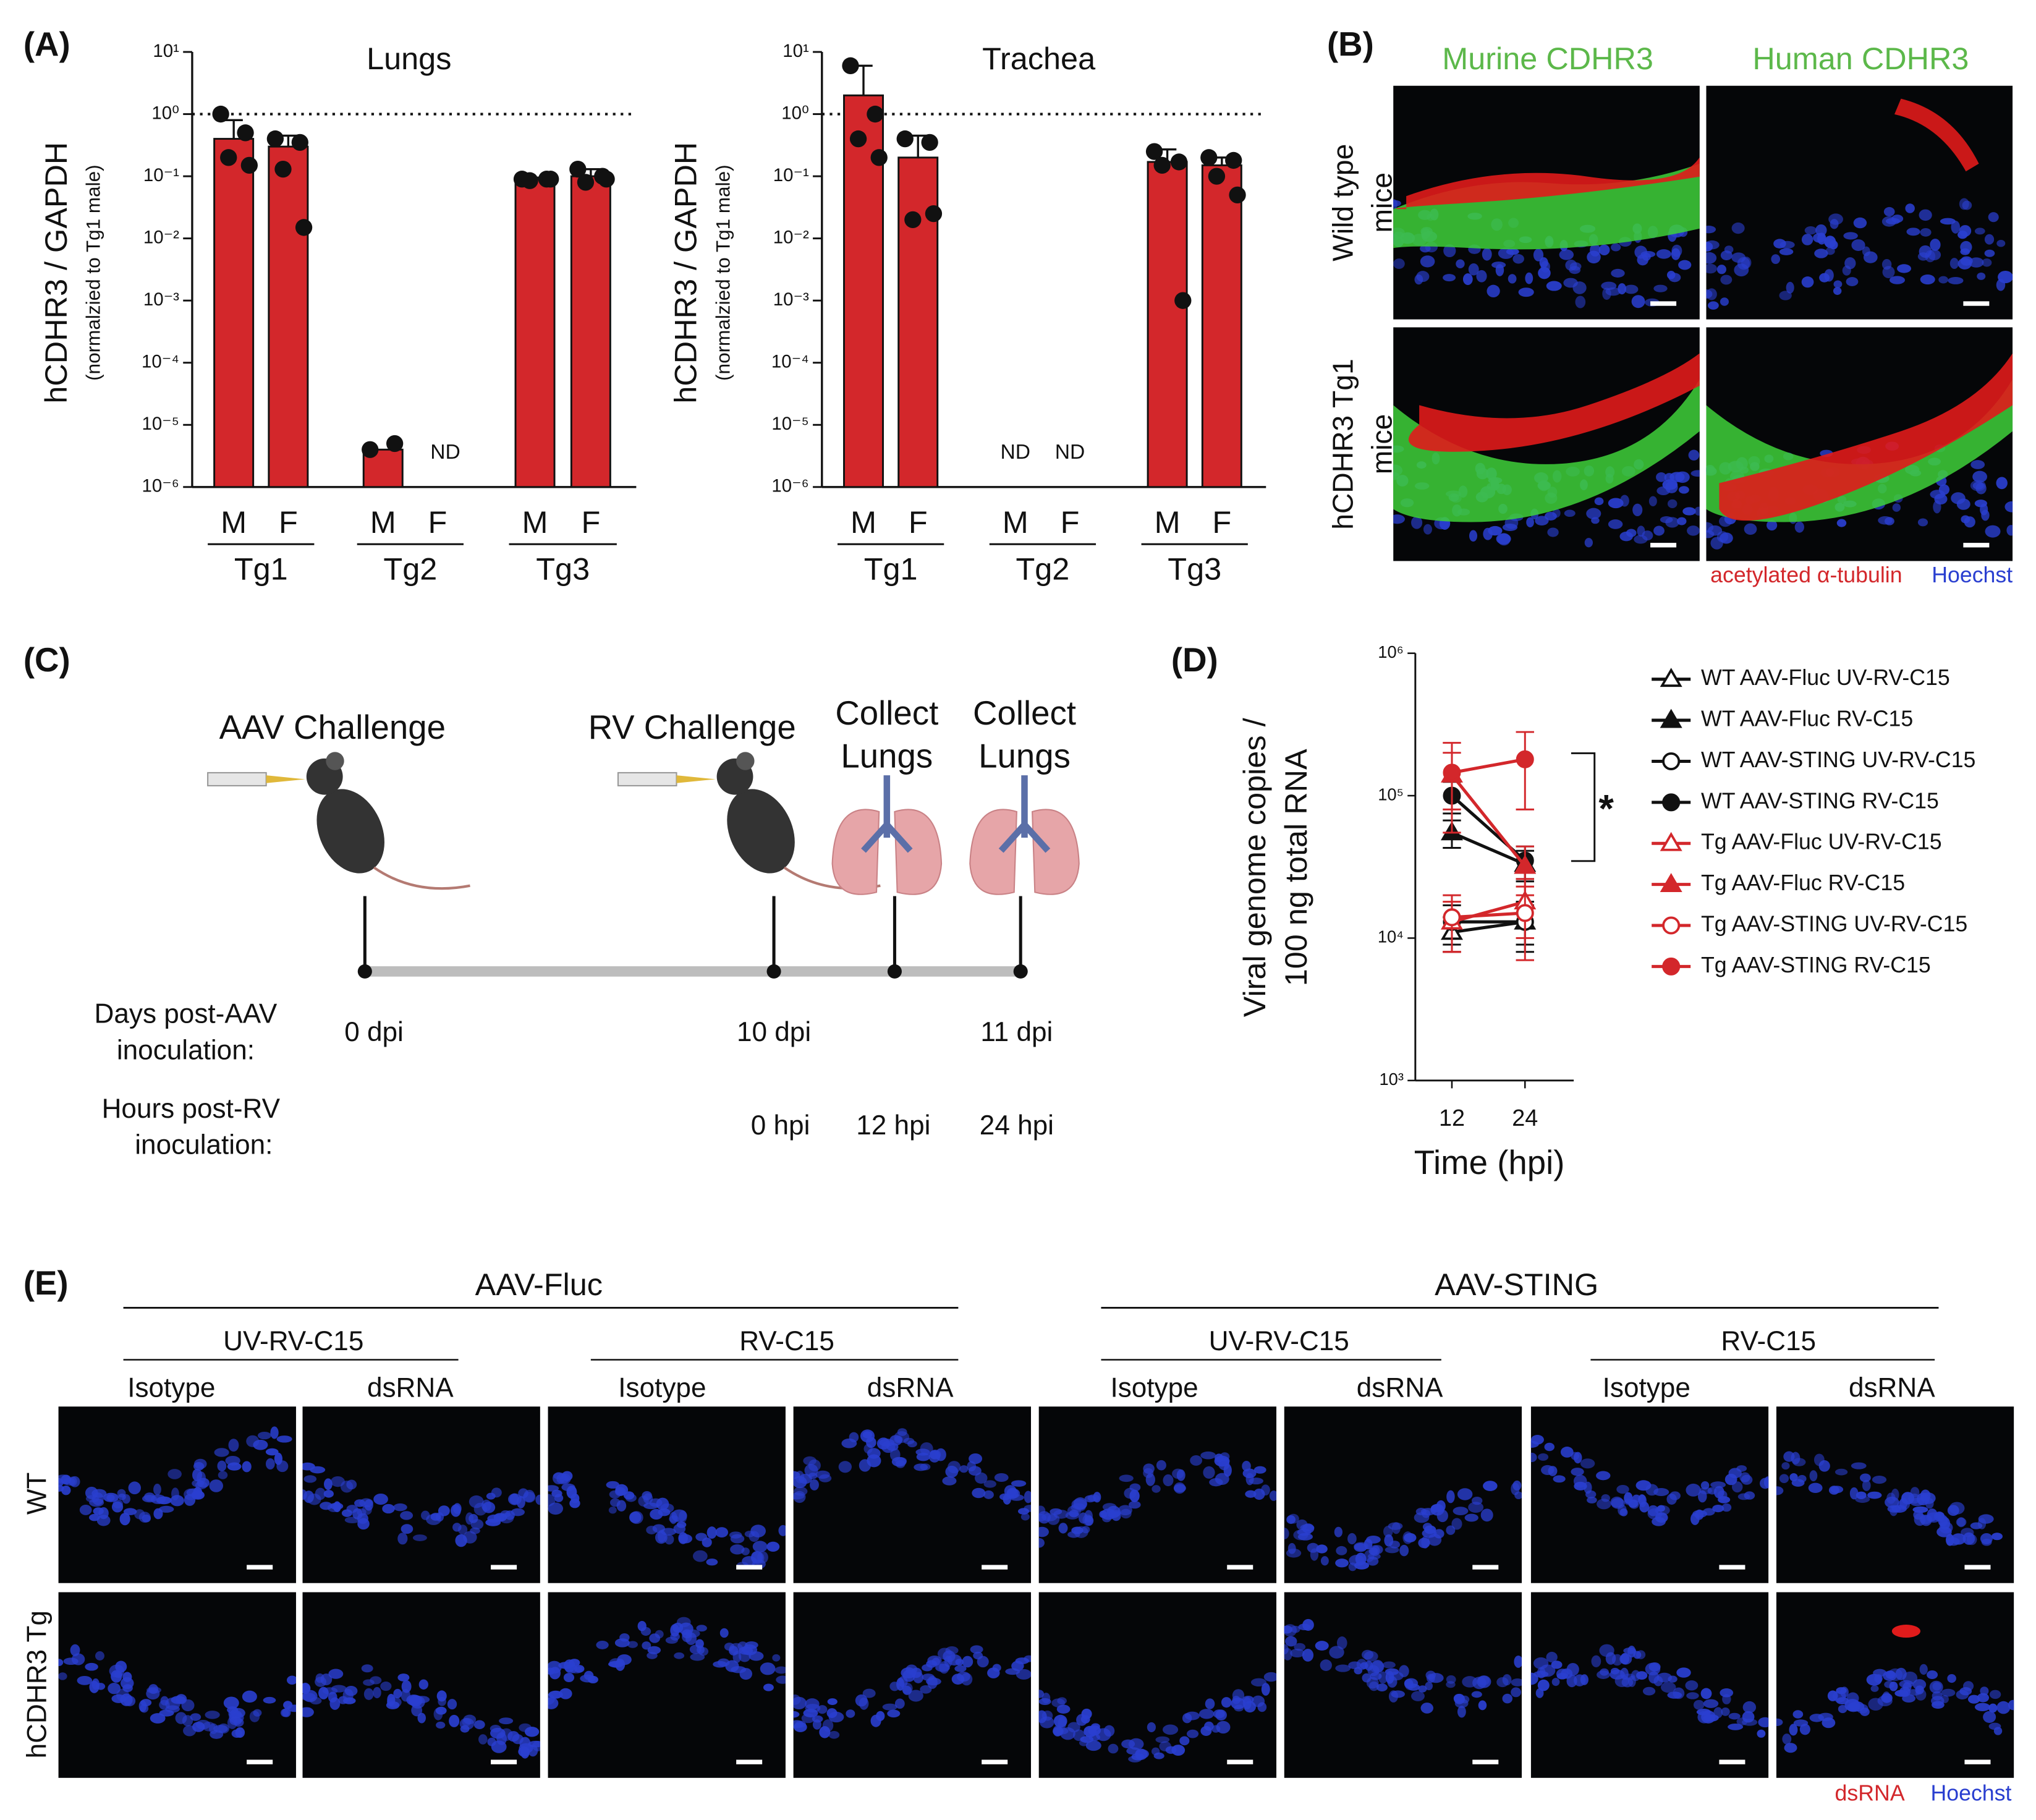  What do you see at coordinates (1279, 1341) in the screenshot?
I see `virus-label: UV-RV-C15` at bounding box center [1279, 1341].